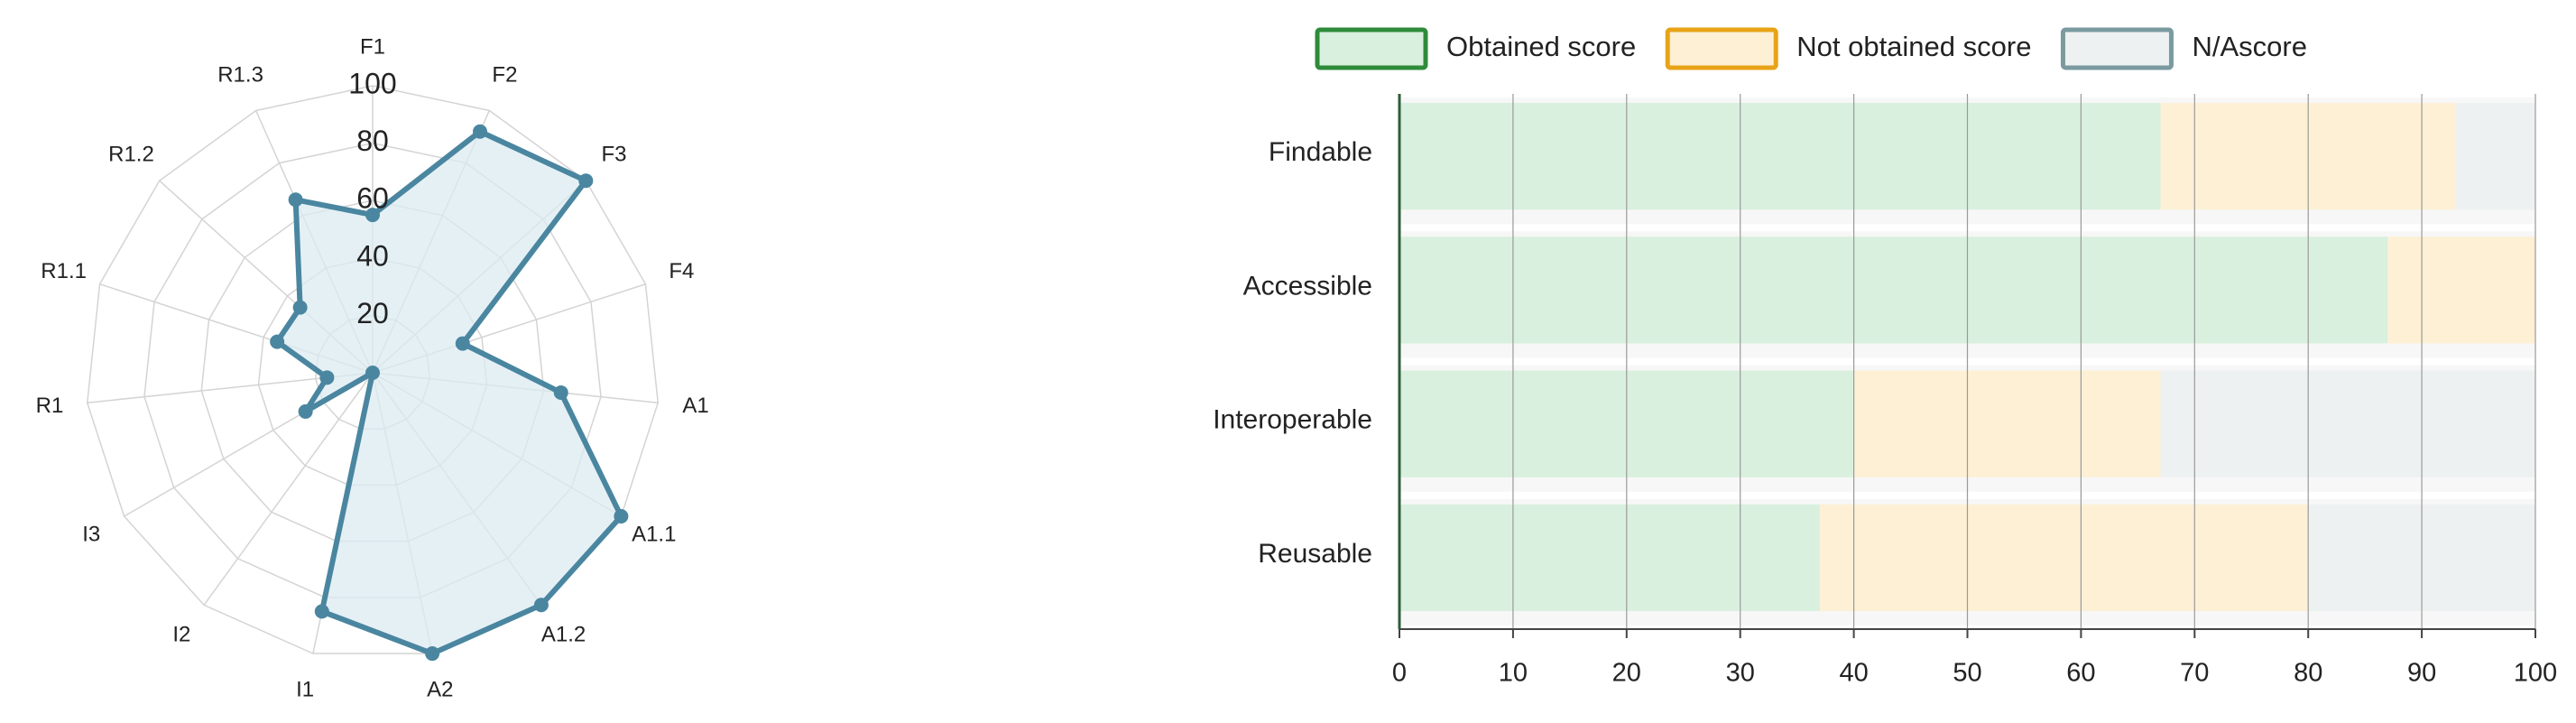 This screenshot has height=723, width=2576. What do you see at coordinates (372, 46) in the screenshot?
I see `axis-label: F1` at bounding box center [372, 46].